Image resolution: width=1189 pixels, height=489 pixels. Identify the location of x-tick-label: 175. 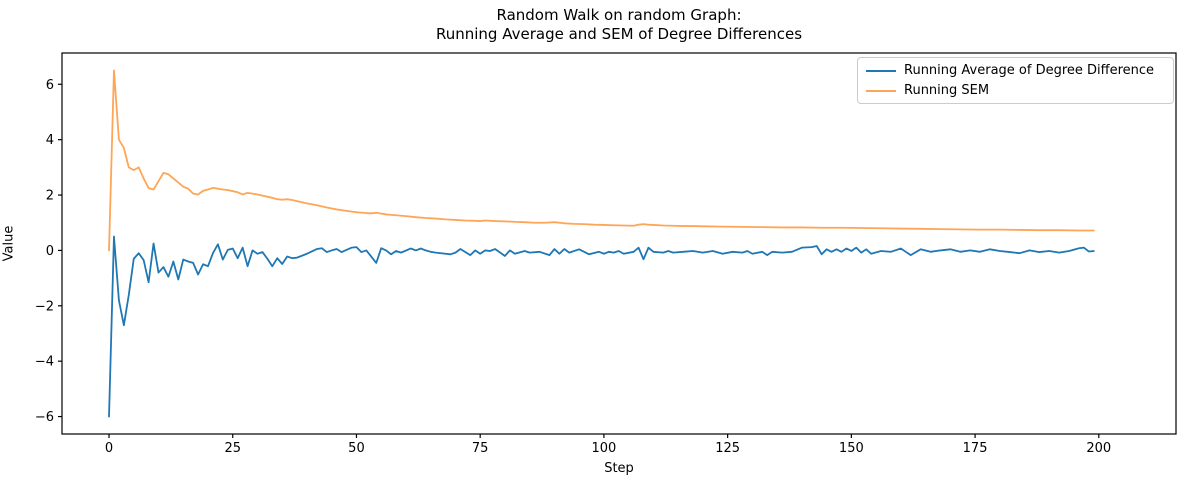
(975, 448).